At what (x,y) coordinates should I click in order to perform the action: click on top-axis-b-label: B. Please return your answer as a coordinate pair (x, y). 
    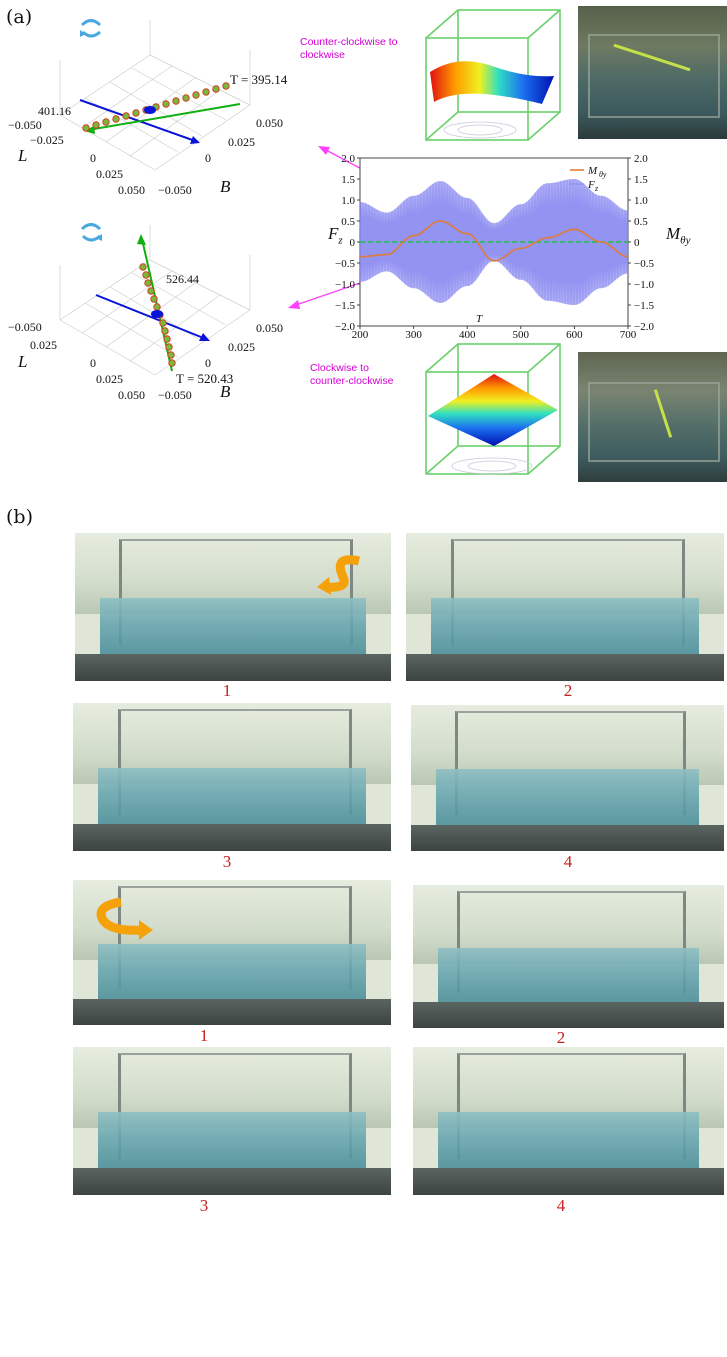
    Looking at the image, I should click on (225, 186).